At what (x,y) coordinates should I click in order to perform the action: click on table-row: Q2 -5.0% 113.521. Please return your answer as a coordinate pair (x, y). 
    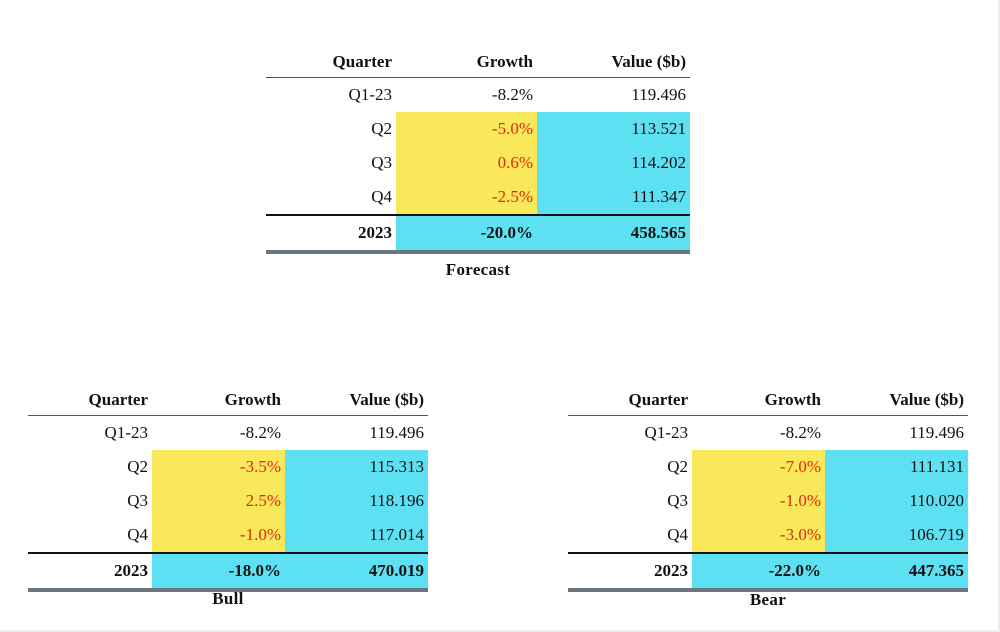
    Looking at the image, I should click on (478, 129).